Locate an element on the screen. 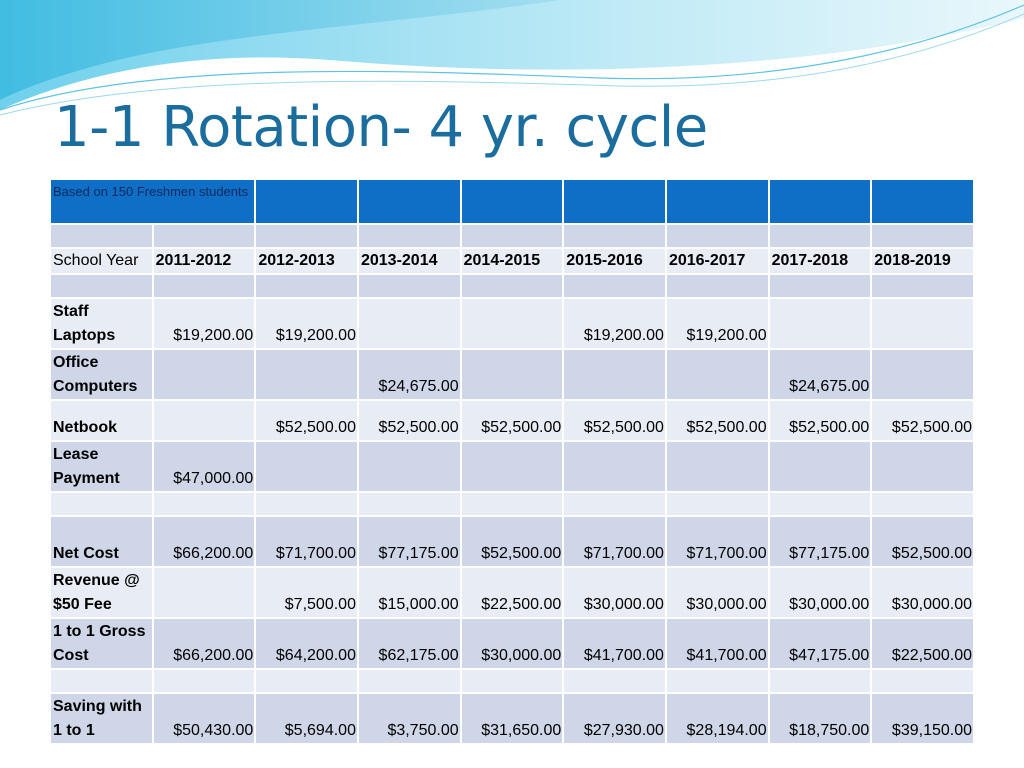  table-cell: $18,750.00 is located at coordinates (820, 718).